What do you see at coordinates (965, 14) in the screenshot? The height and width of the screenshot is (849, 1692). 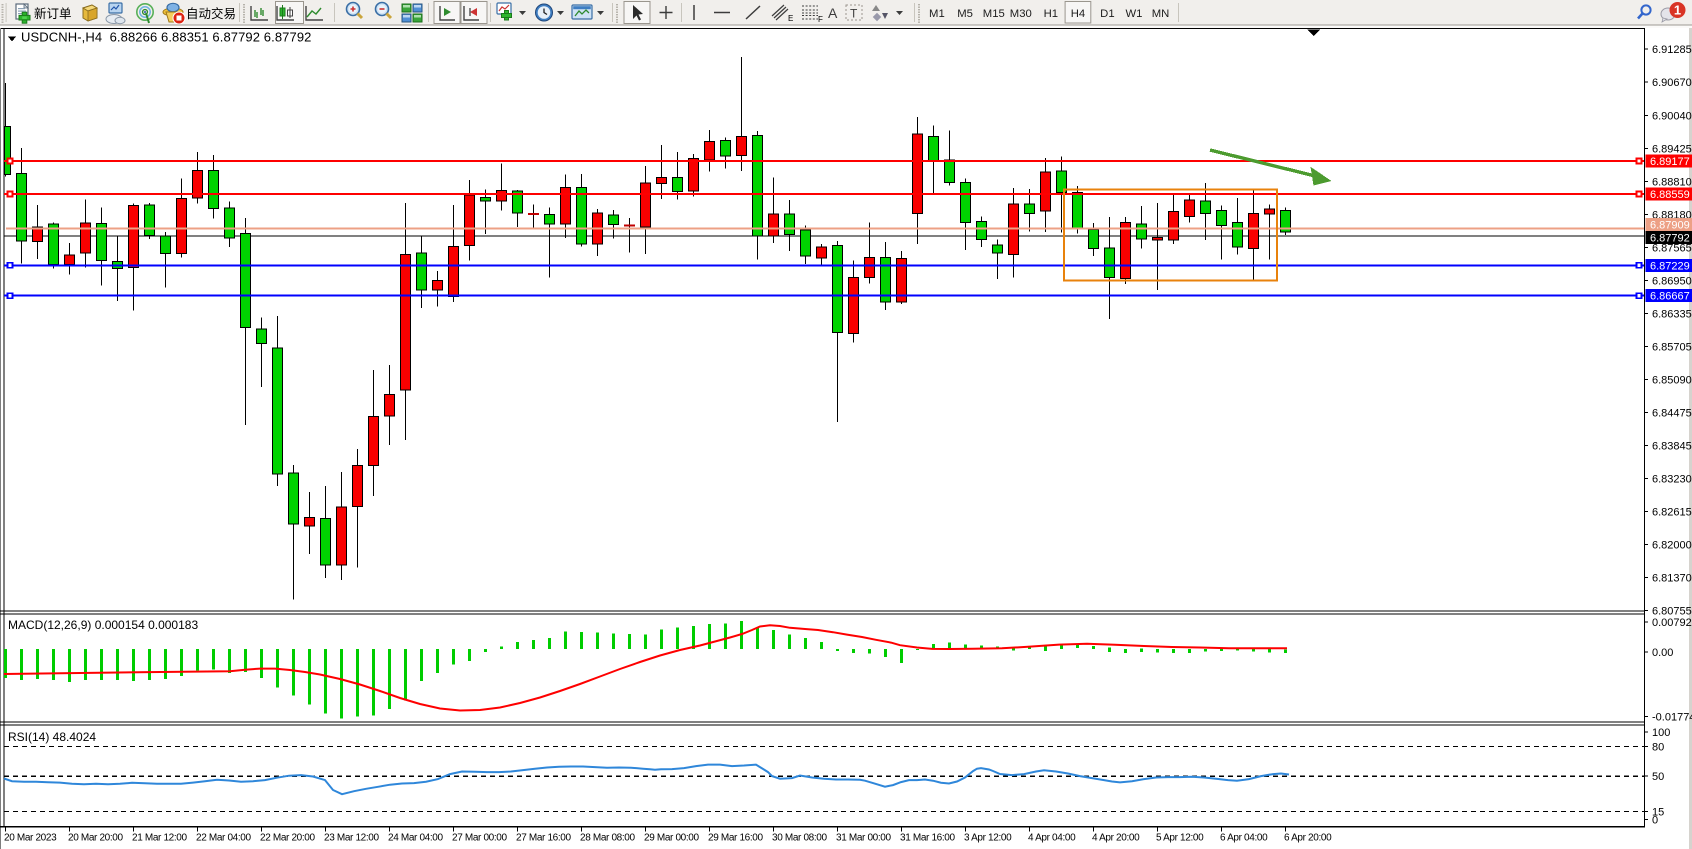 I see `svg-text: M5` at bounding box center [965, 14].